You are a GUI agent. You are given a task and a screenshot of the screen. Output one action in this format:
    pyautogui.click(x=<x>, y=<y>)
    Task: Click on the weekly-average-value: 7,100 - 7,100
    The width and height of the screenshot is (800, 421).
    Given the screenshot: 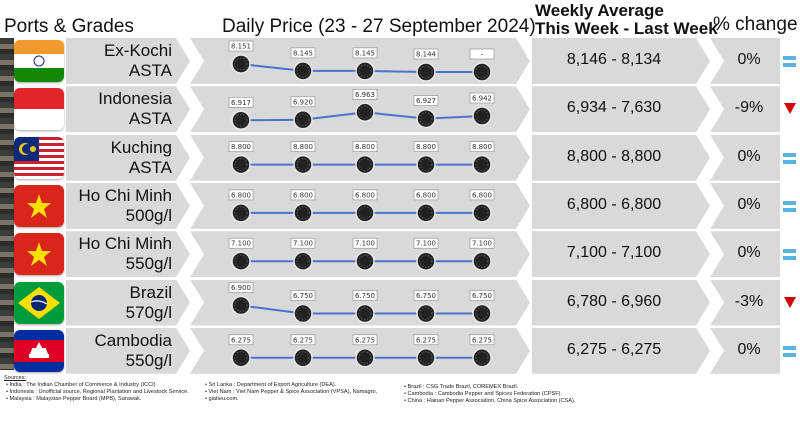 What is the action you would take?
    pyautogui.click(x=614, y=253)
    